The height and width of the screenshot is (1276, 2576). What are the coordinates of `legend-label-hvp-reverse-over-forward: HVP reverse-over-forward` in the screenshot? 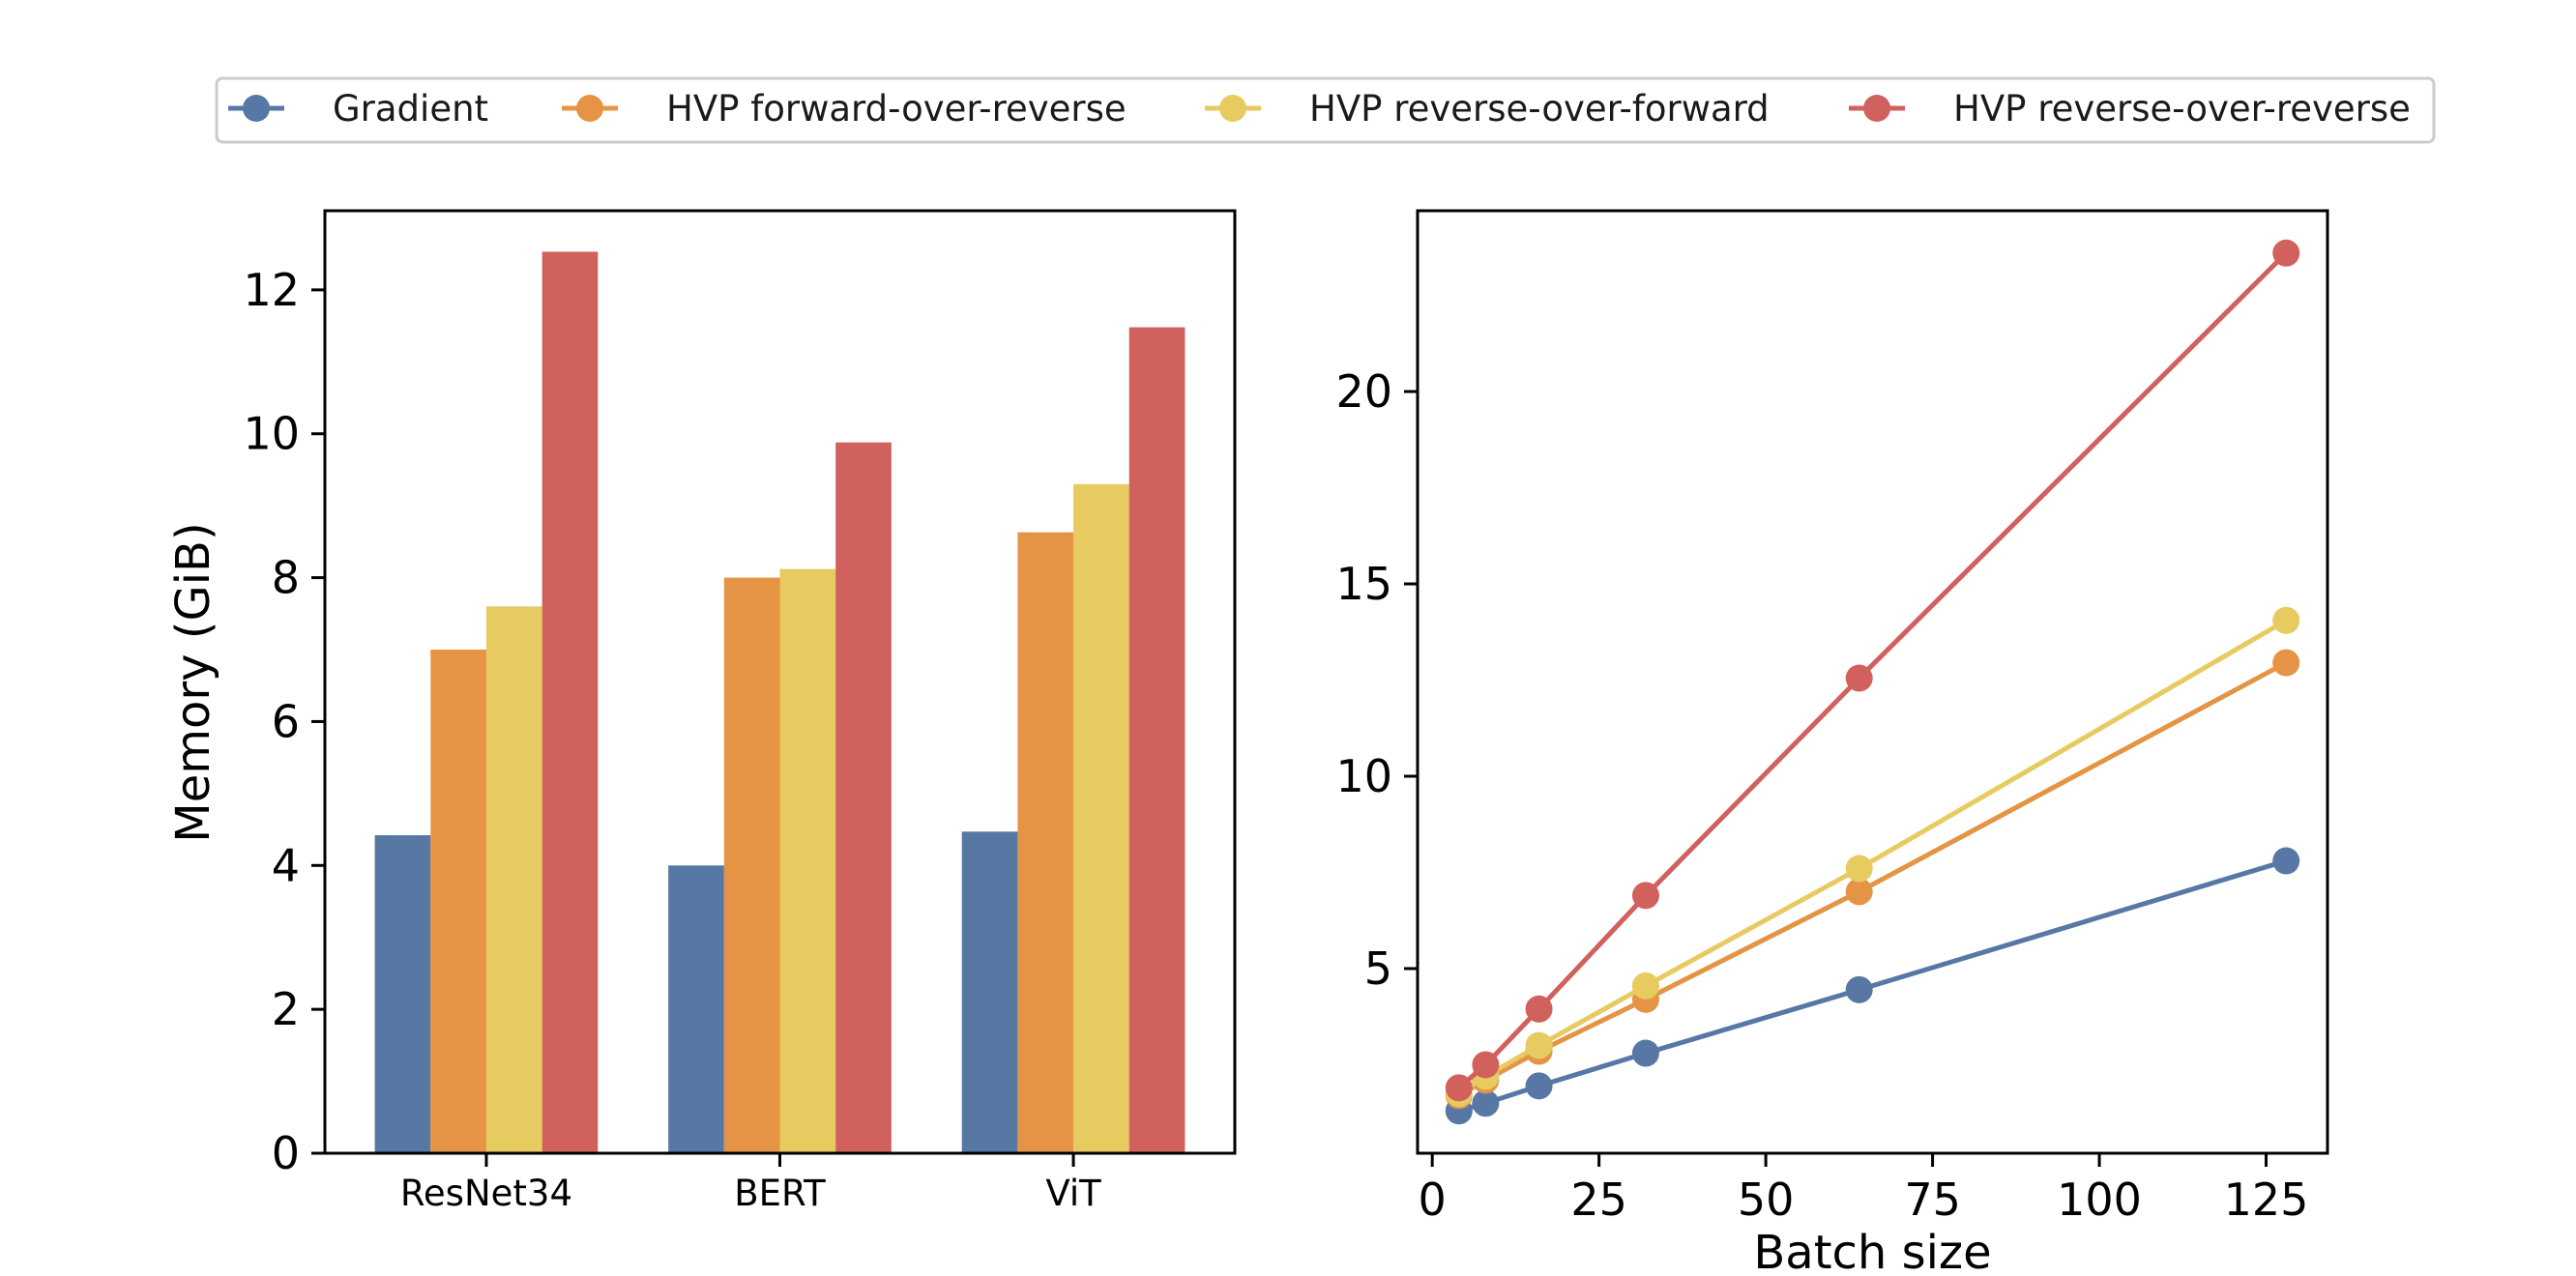 It's located at (1539, 109).